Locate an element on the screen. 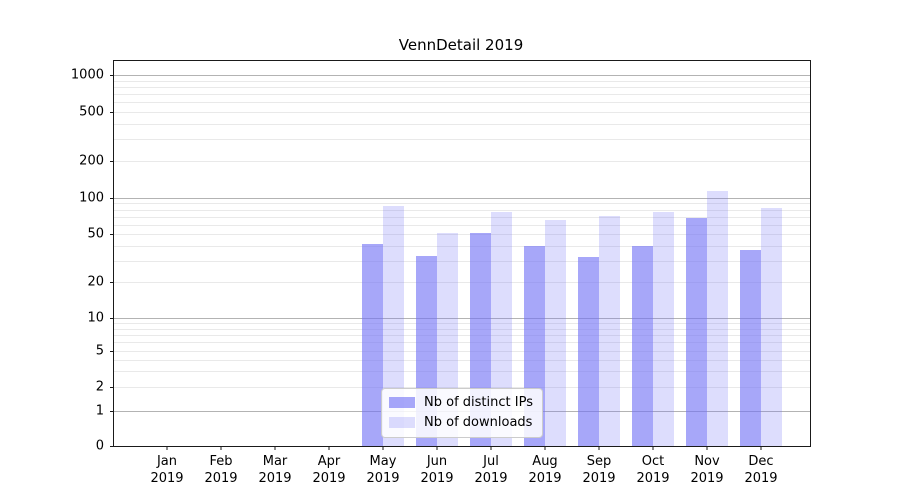 This screenshot has height=500, width=900. y-tick-label: 50 is located at coordinates (95, 234).